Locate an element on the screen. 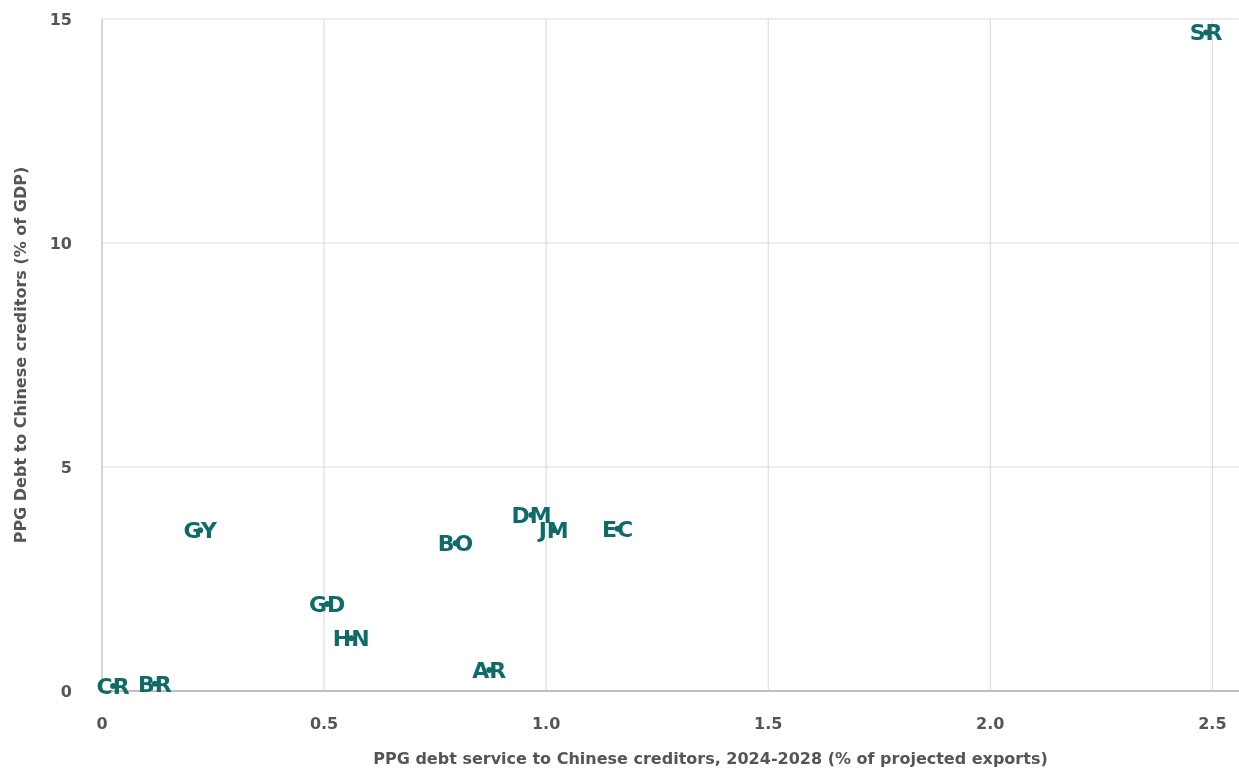 This screenshot has width=1239, height=772. x-tick-label: 0.5 is located at coordinates (324, 723).